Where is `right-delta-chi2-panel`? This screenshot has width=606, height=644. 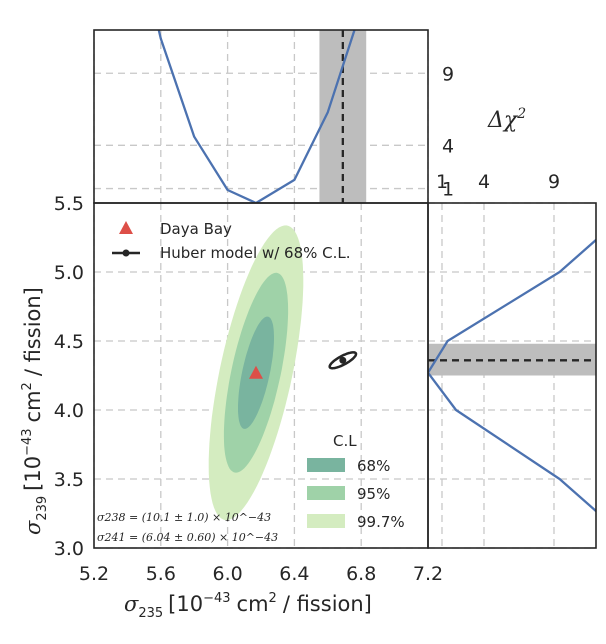
right-delta-chi2-panel is located at coordinates (512, 375).